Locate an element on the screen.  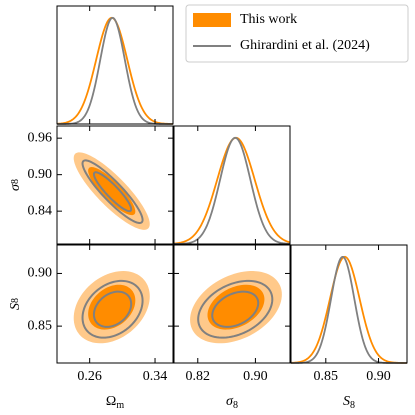
panel: 0.84 0.90 0.96 is located at coordinates (101, 185).